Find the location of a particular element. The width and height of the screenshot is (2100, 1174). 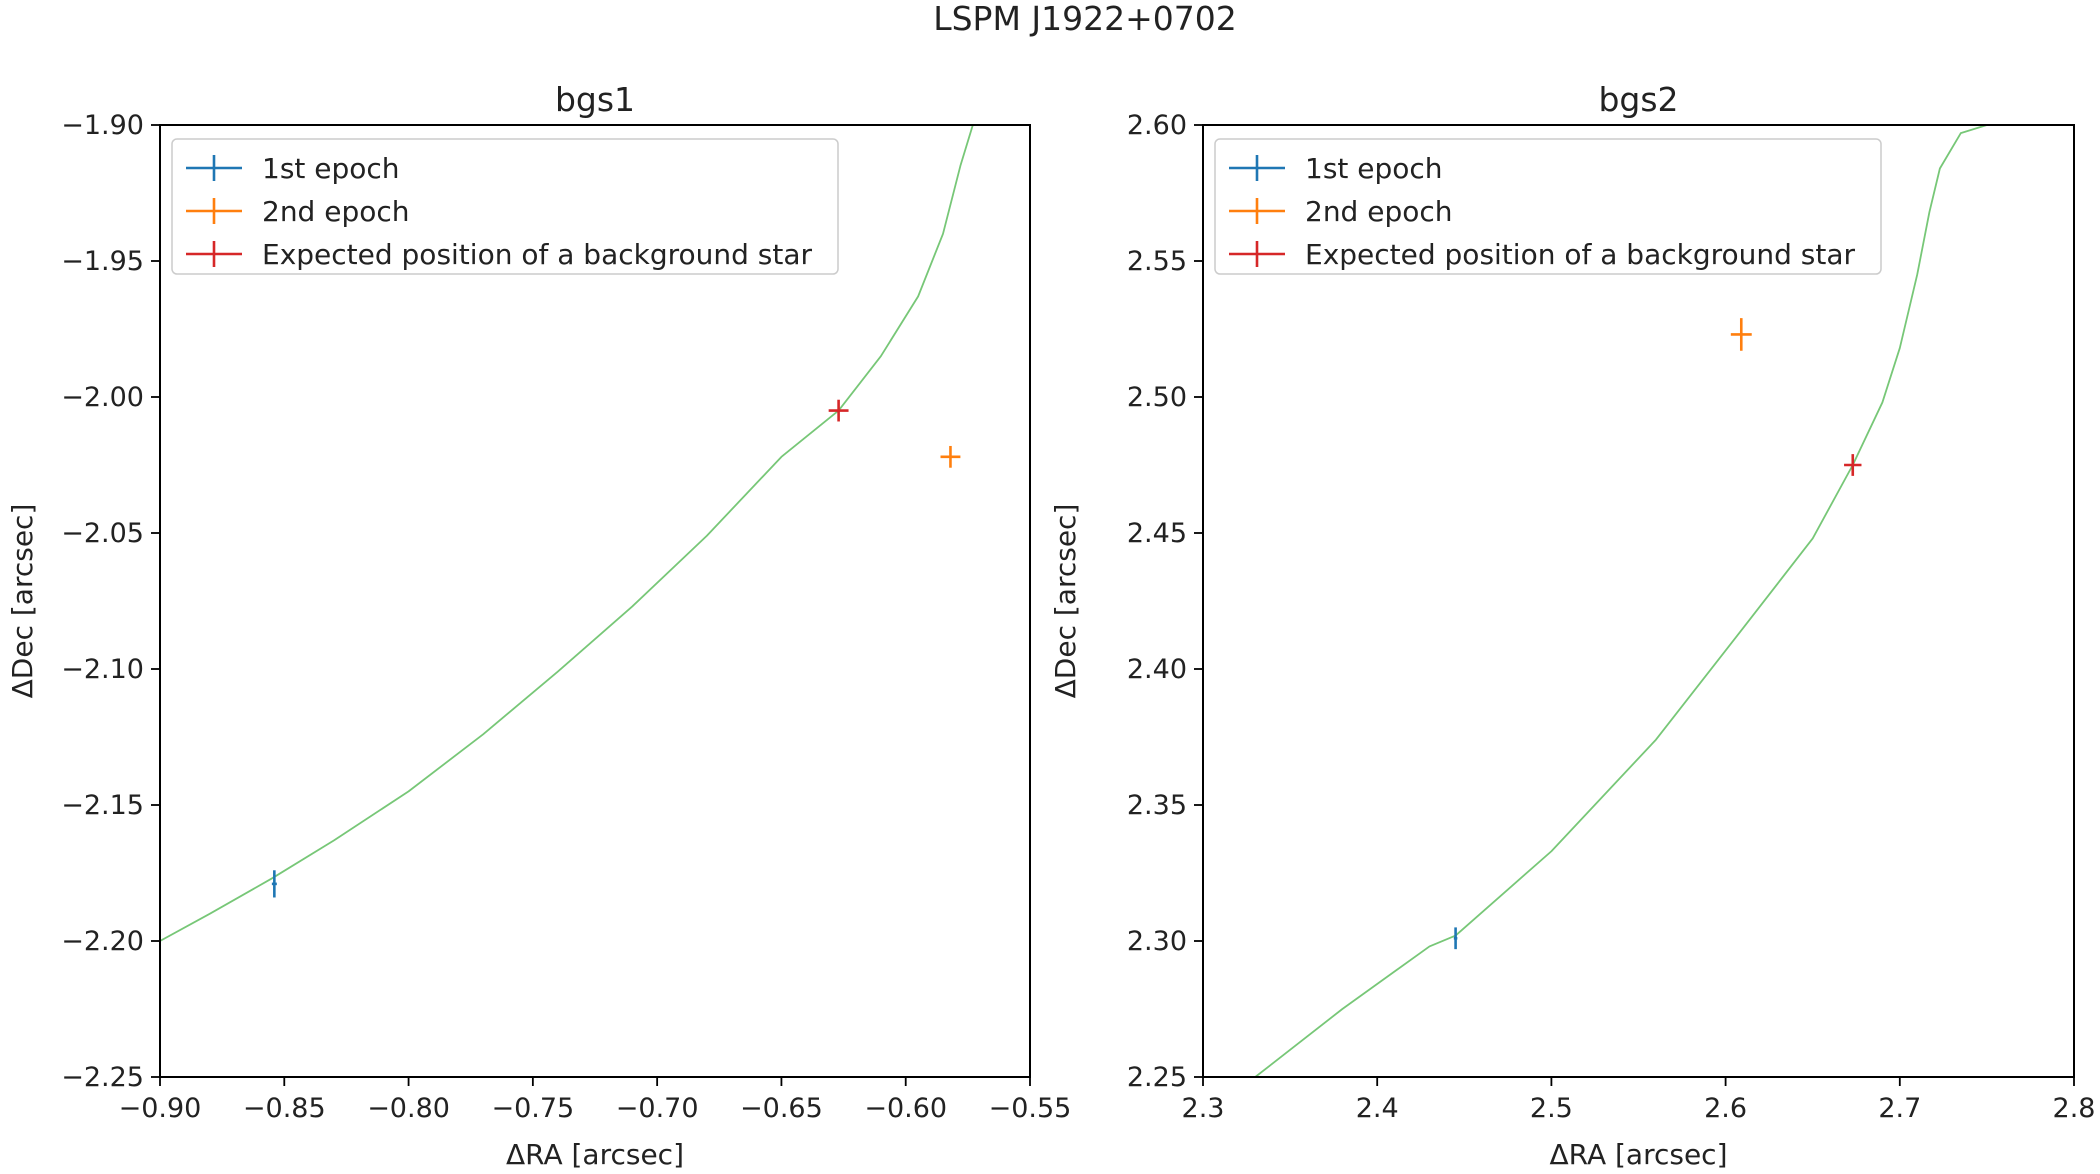

y-tick-label: 2.50 is located at coordinates (1157, 397).